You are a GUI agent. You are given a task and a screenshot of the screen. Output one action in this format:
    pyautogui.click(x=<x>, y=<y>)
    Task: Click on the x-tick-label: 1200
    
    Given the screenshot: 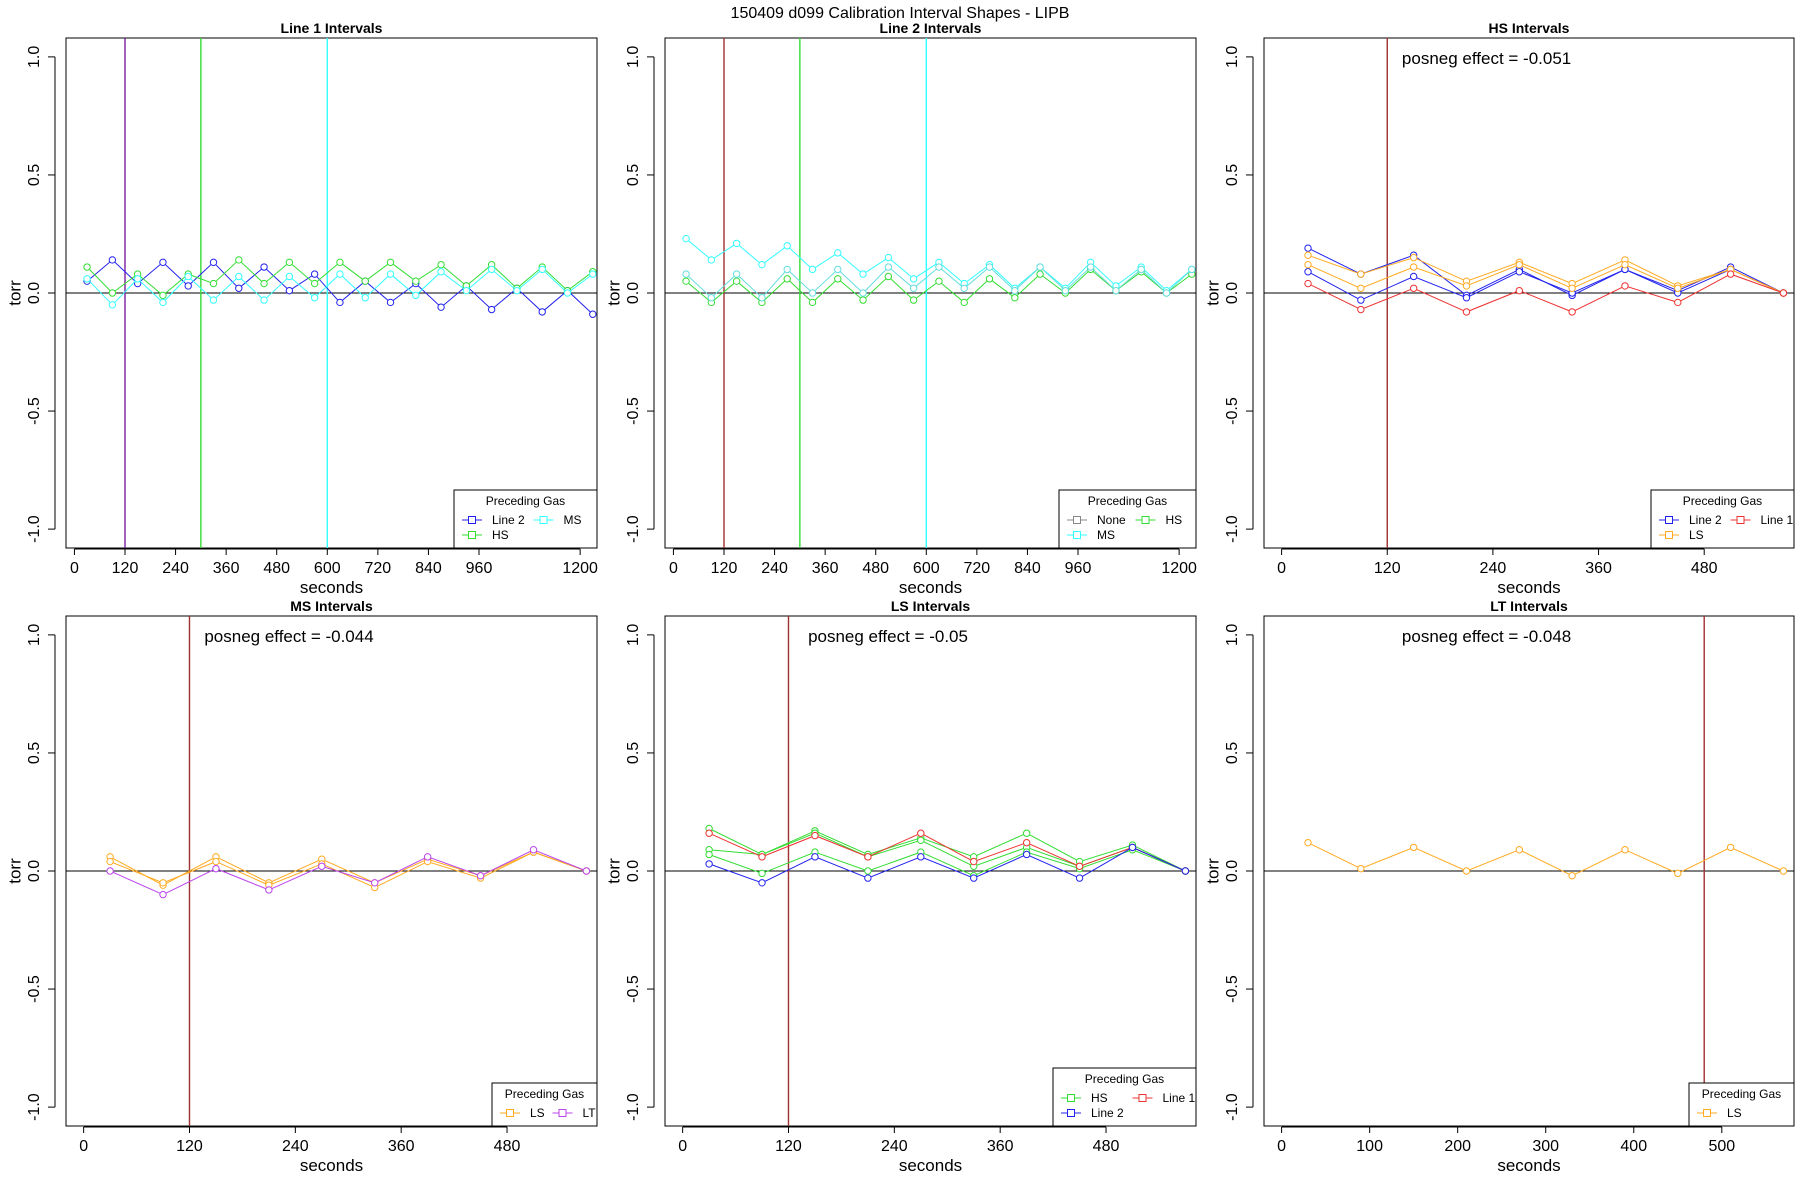 What is the action you would take?
    pyautogui.click(x=1179, y=568)
    